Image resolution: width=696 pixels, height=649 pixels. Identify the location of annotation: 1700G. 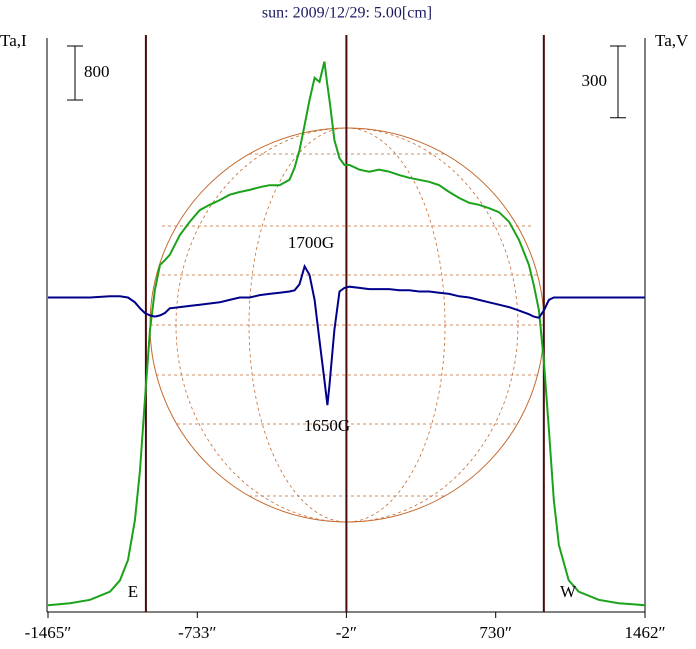
(311, 242).